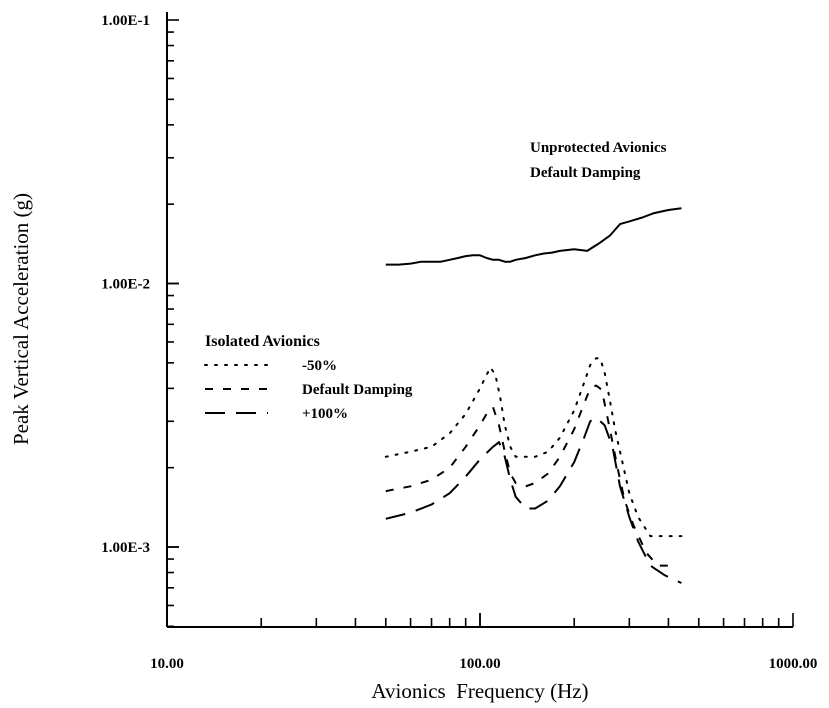 The image size is (829, 708). Describe the element at coordinates (598, 148) in the screenshot. I see `annotation-line1: Unprotected Avionics` at that location.